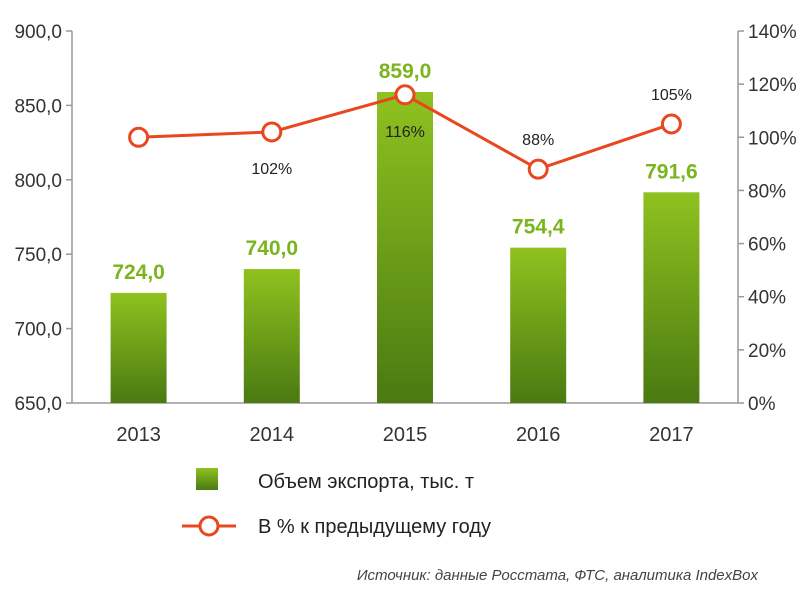 Image resolution: width=805 pixels, height=597 pixels. I want to click on line-series, so click(405, 132).